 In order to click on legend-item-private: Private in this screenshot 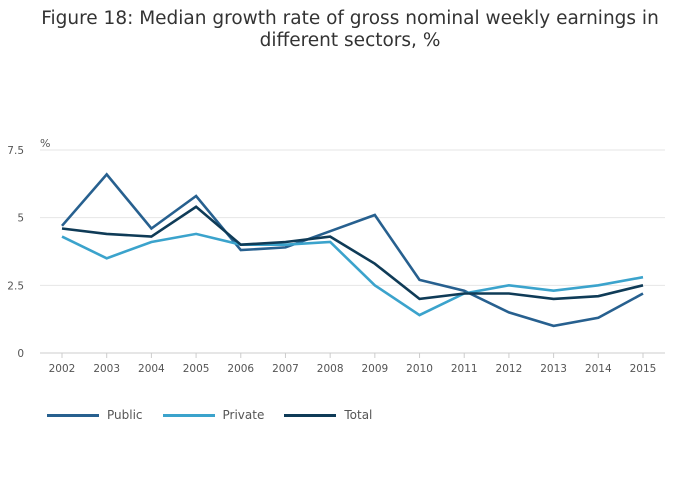, I will do `click(213, 415)`.